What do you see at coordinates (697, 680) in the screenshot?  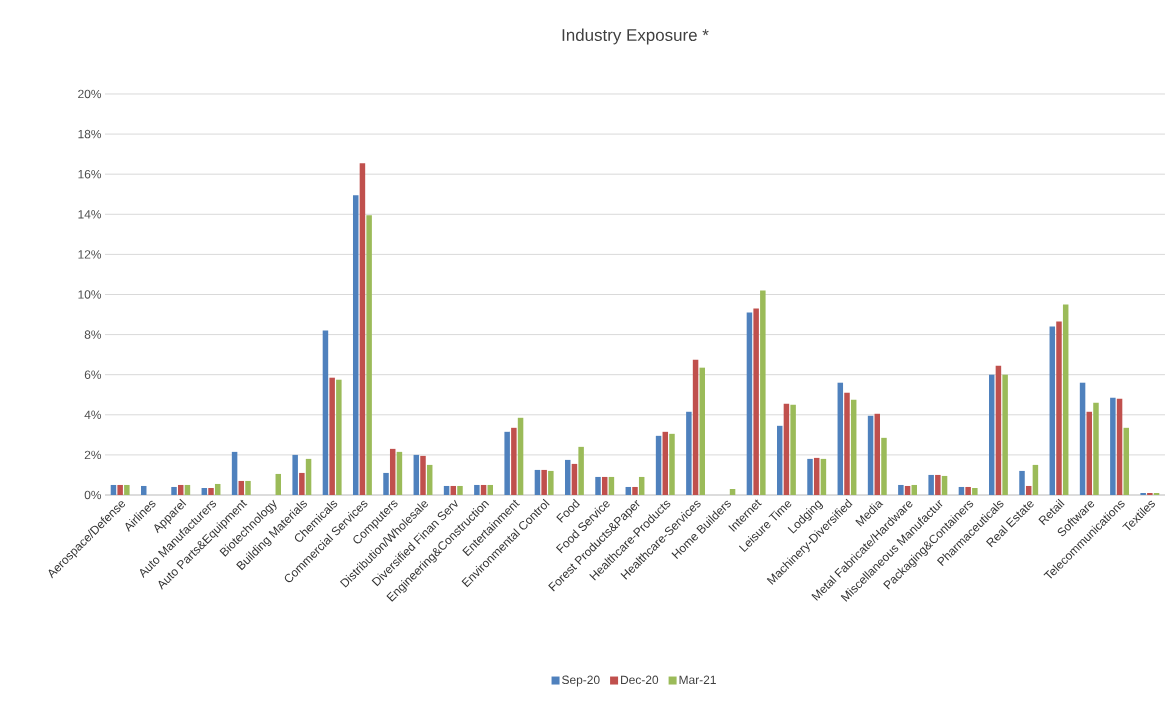 I see `legend-label: Mar-21` at bounding box center [697, 680].